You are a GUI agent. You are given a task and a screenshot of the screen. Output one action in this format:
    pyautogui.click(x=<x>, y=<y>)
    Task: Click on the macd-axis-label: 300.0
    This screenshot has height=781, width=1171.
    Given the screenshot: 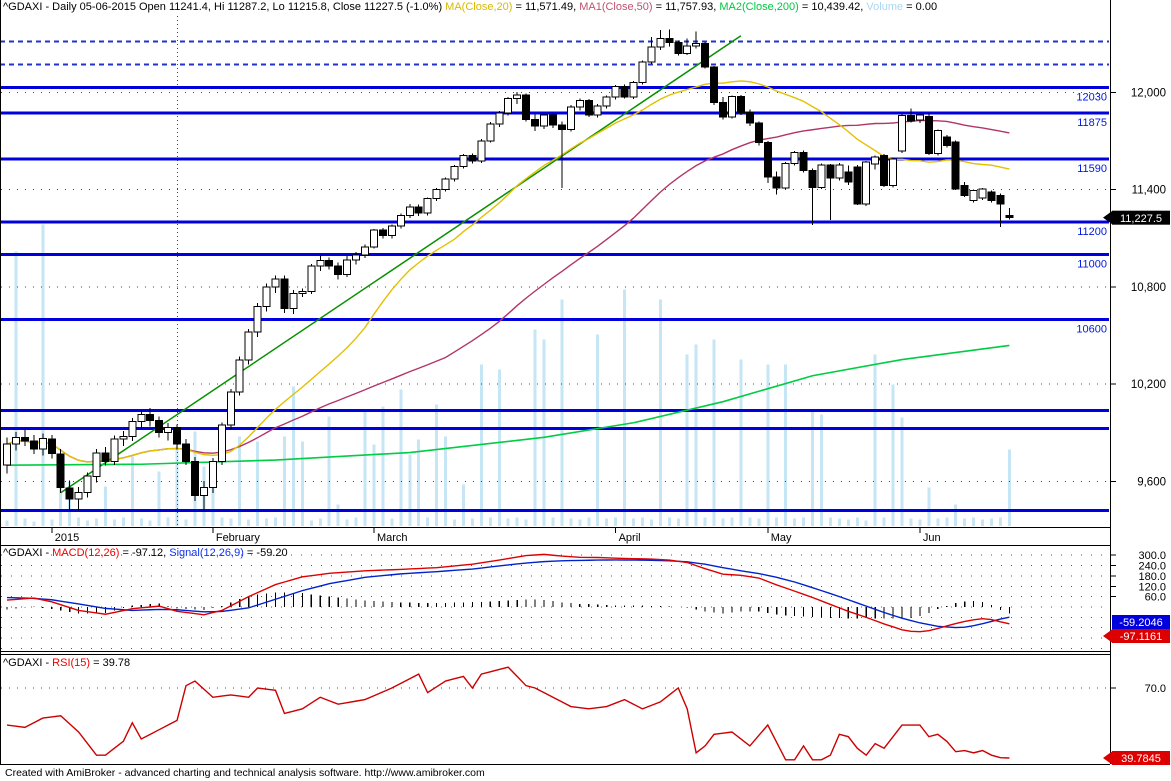 What is the action you would take?
    pyautogui.click(x=1152, y=556)
    